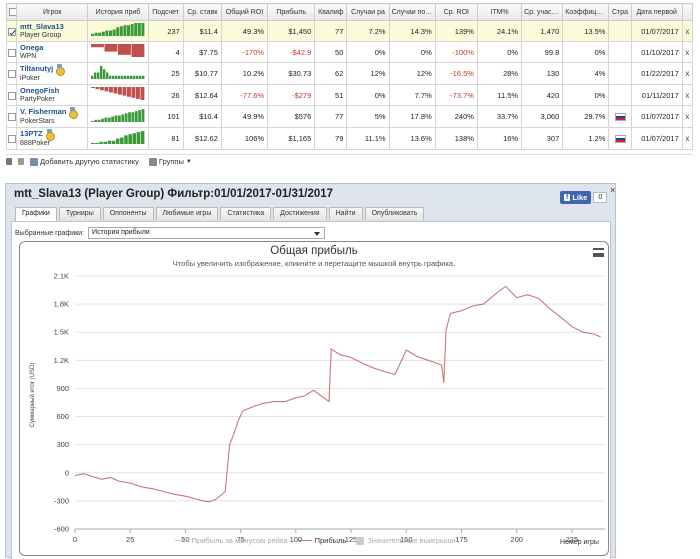 The width and height of the screenshot is (700, 559). What do you see at coordinates (394, 213) in the screenshot?
I see `tab-publish: Опубликовать` at bounding box center [394, 213].